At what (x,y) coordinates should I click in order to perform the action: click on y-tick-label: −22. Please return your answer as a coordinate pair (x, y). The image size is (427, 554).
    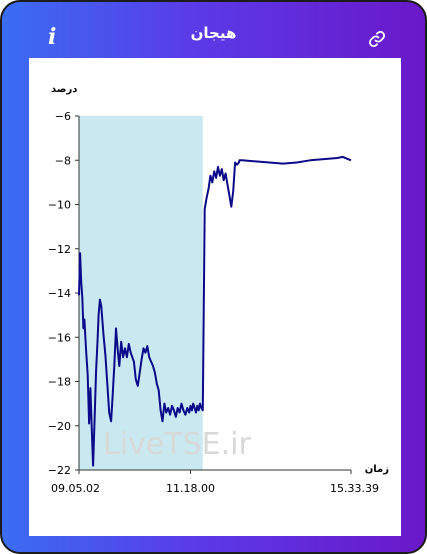
    Looking at the image, I should click on (59, 470).